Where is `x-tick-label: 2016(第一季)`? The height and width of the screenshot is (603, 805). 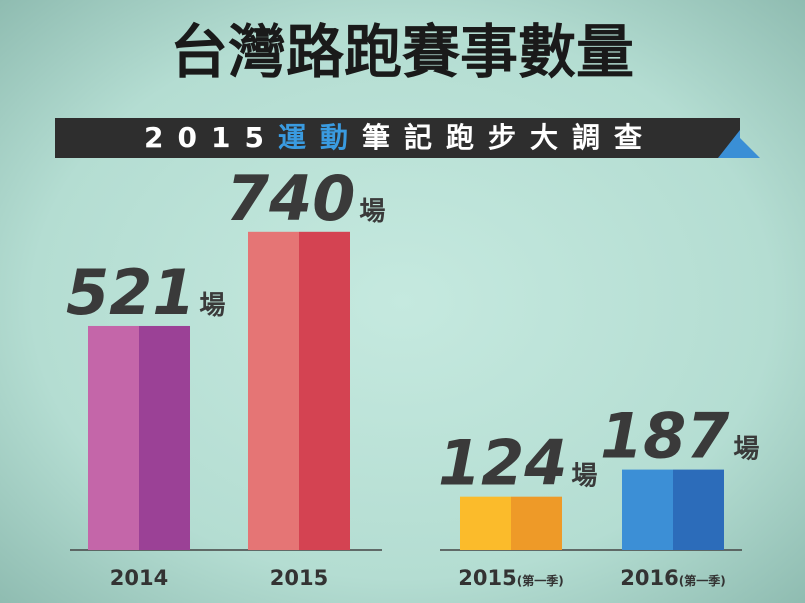 x-tick-label: 2016(第一季) is located at coordinates (672, 578).